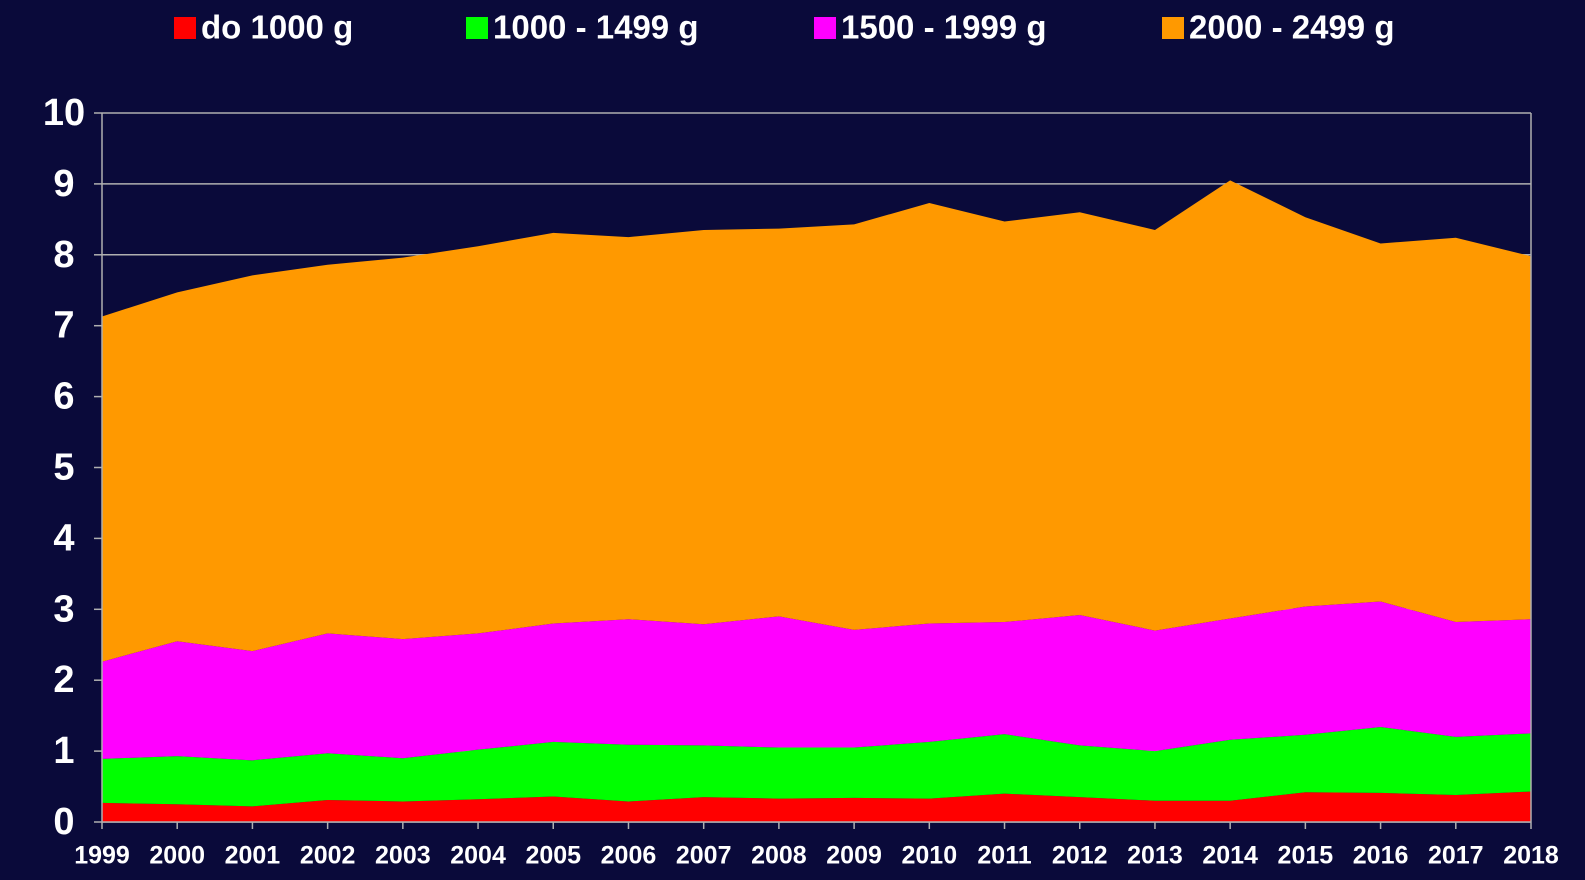 Image resolution: width=1585 pixels, height=880 pixels. What do you see at coordinates (854, 856) in the screenshot?
I see `x-tick-label: 2009` at bounding box center [854, 856].